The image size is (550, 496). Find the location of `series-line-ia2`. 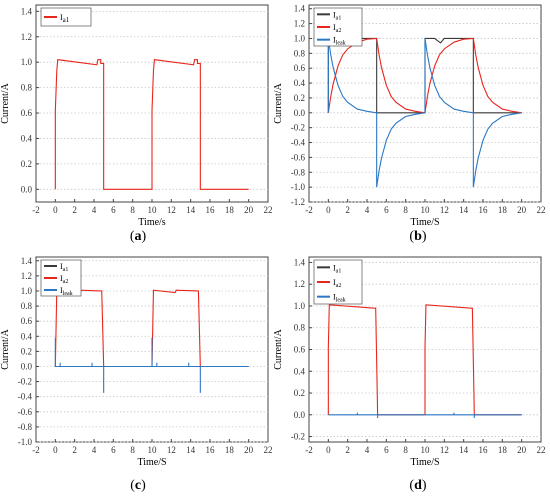

series-line-ia2 is located at coordinates (424, 360).